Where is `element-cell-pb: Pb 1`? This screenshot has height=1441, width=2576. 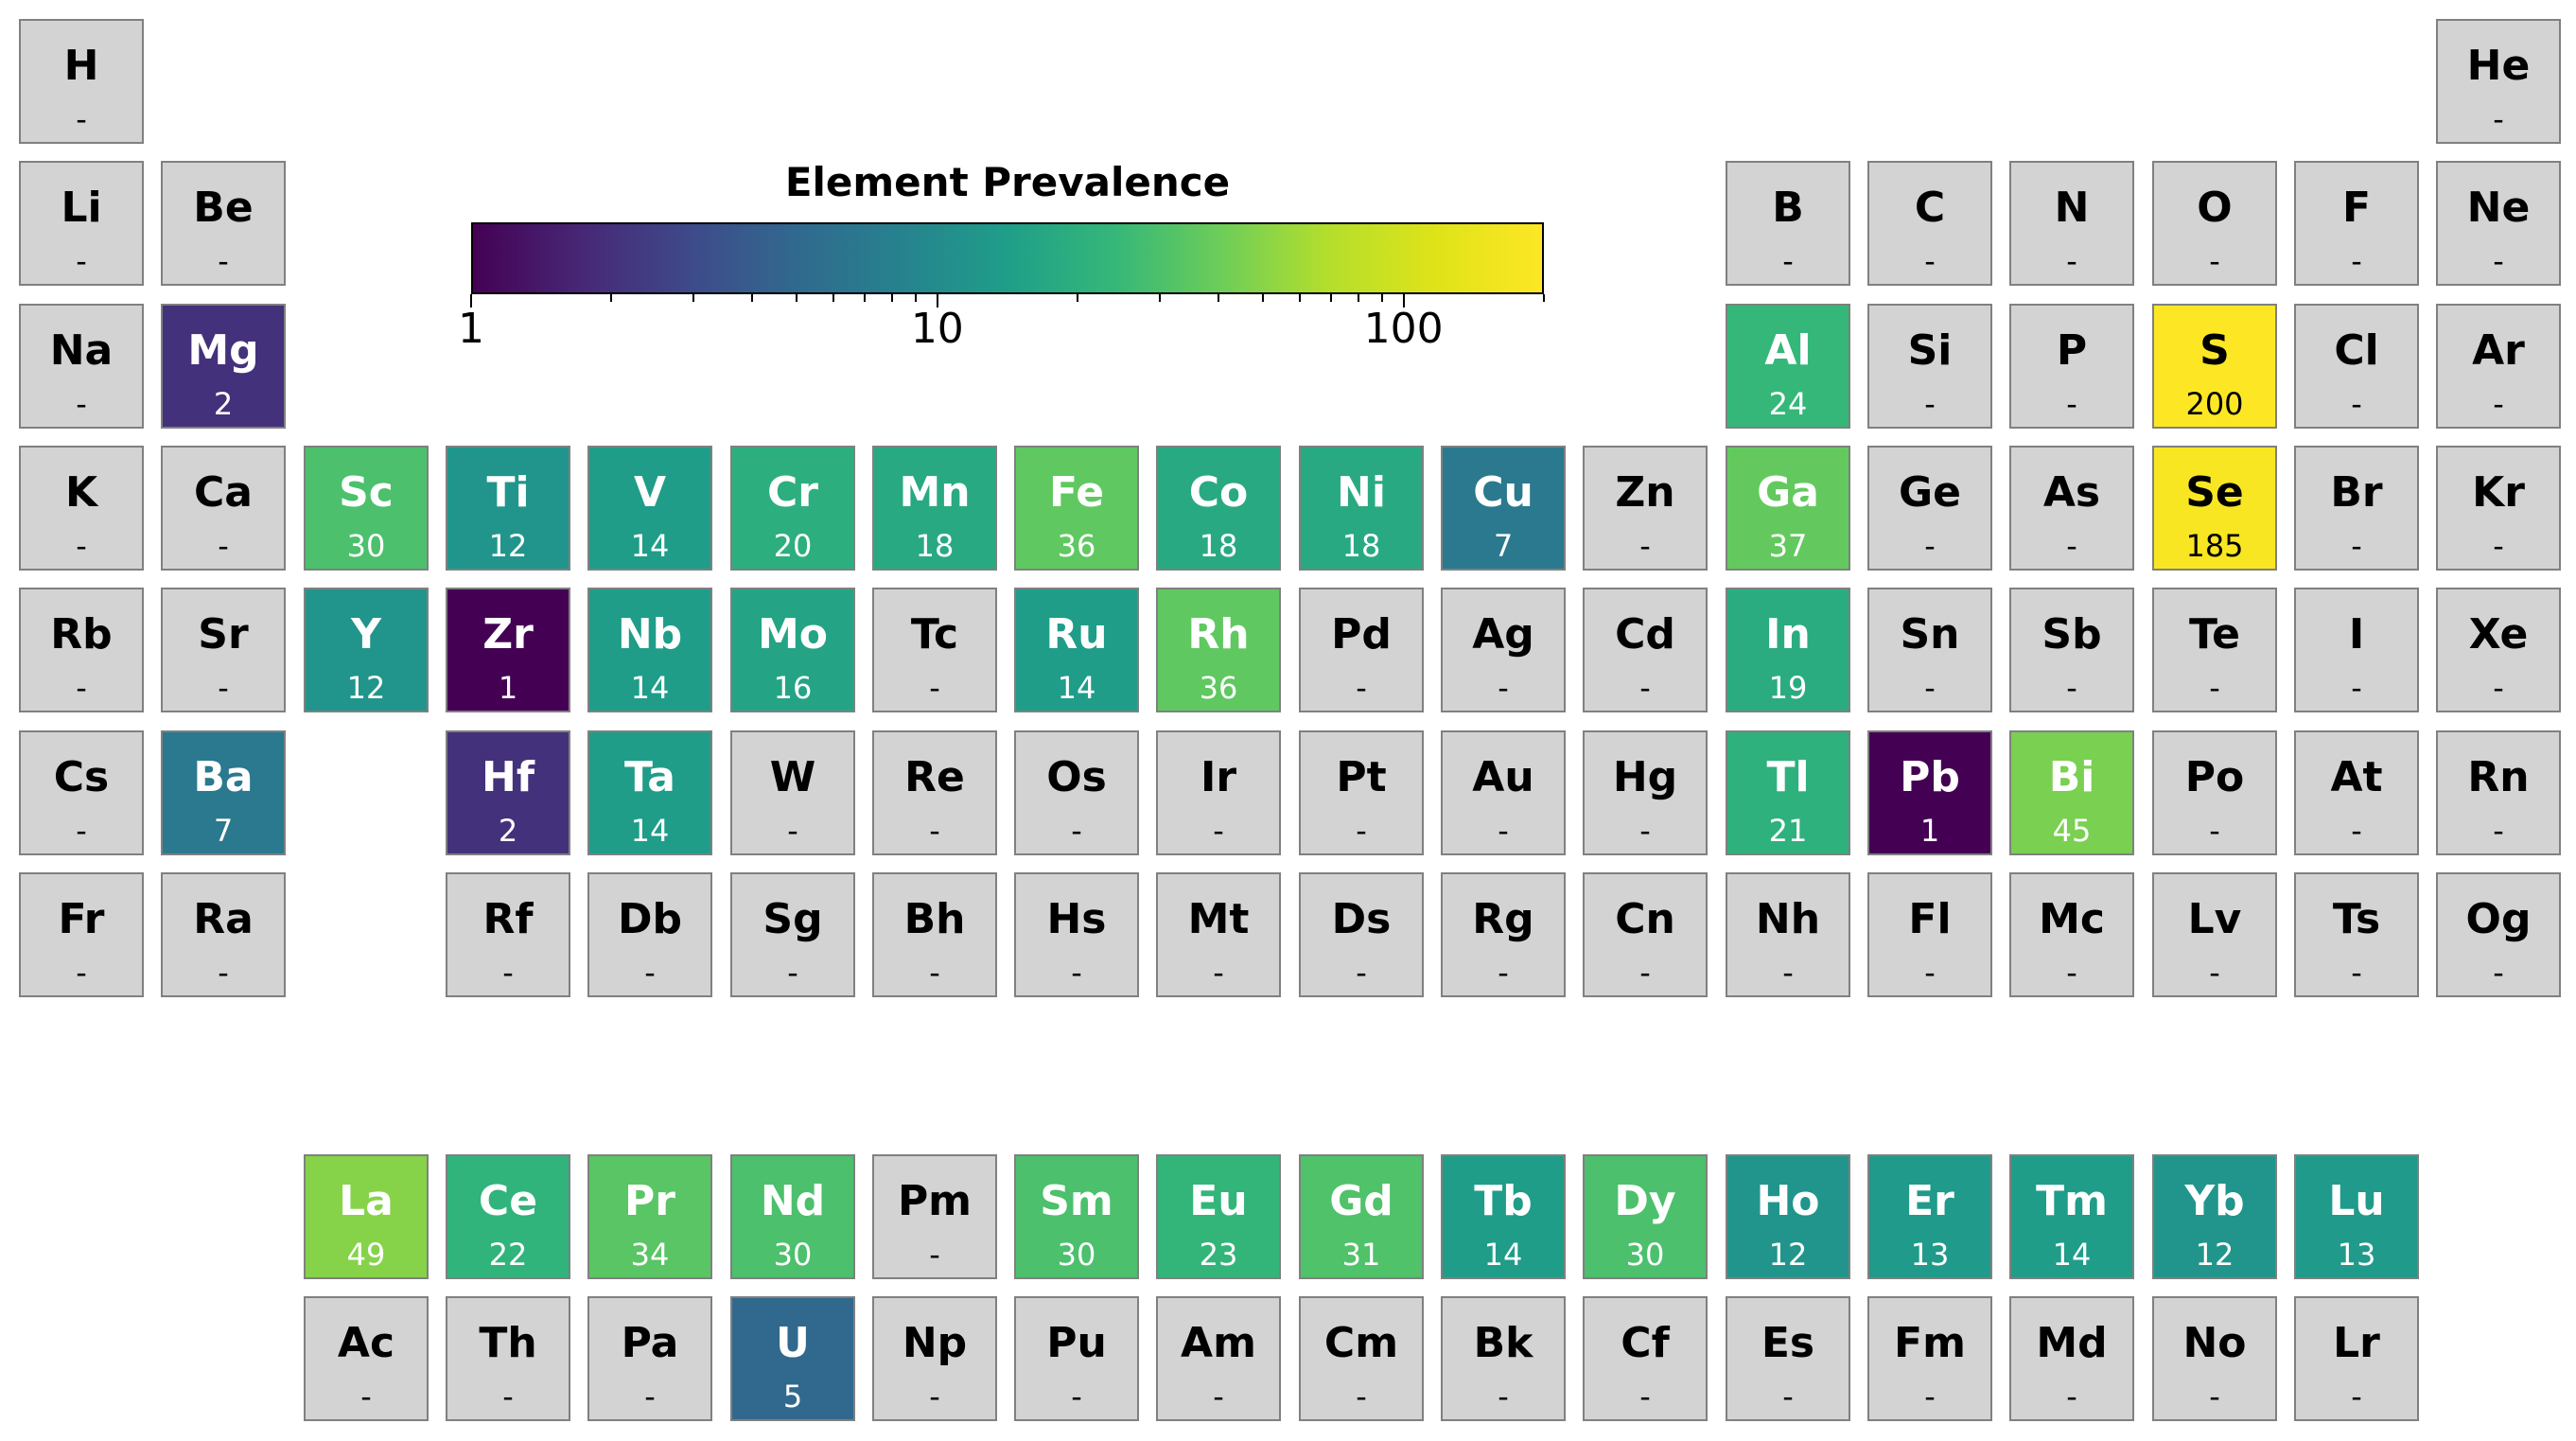 element-cell-pb: Pb 1 is located at coordinates (1930, 792).